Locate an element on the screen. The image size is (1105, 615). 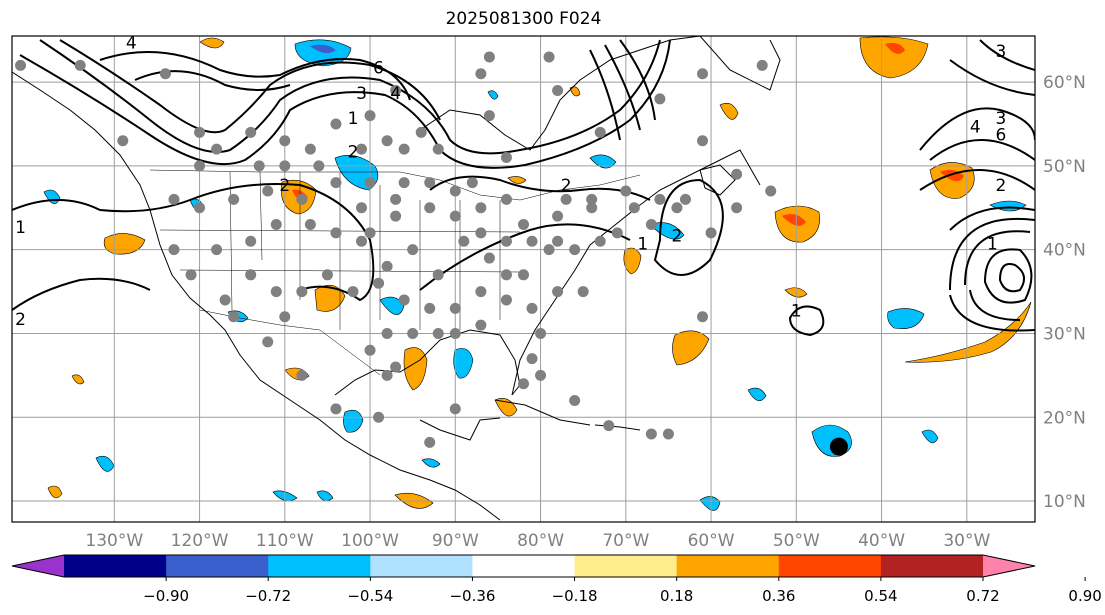
lon-tick-label: 80°W is located at coordinates (540, 541).